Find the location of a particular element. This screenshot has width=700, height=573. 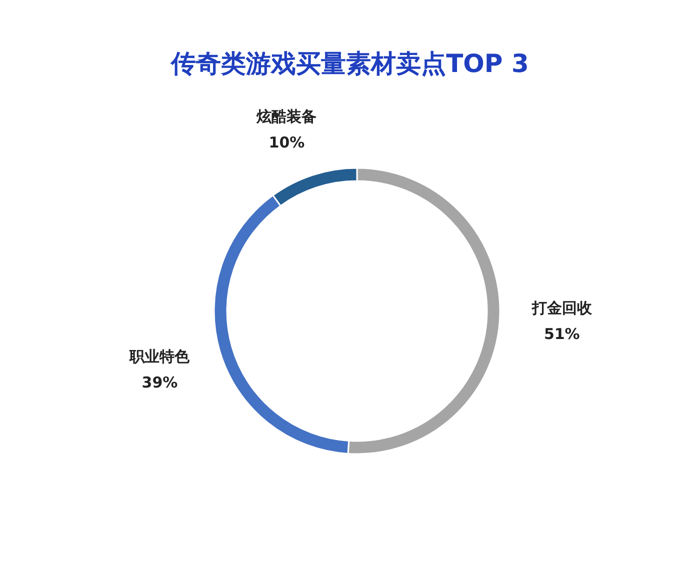

data-label: 39% is located at coordinates (160, 382).